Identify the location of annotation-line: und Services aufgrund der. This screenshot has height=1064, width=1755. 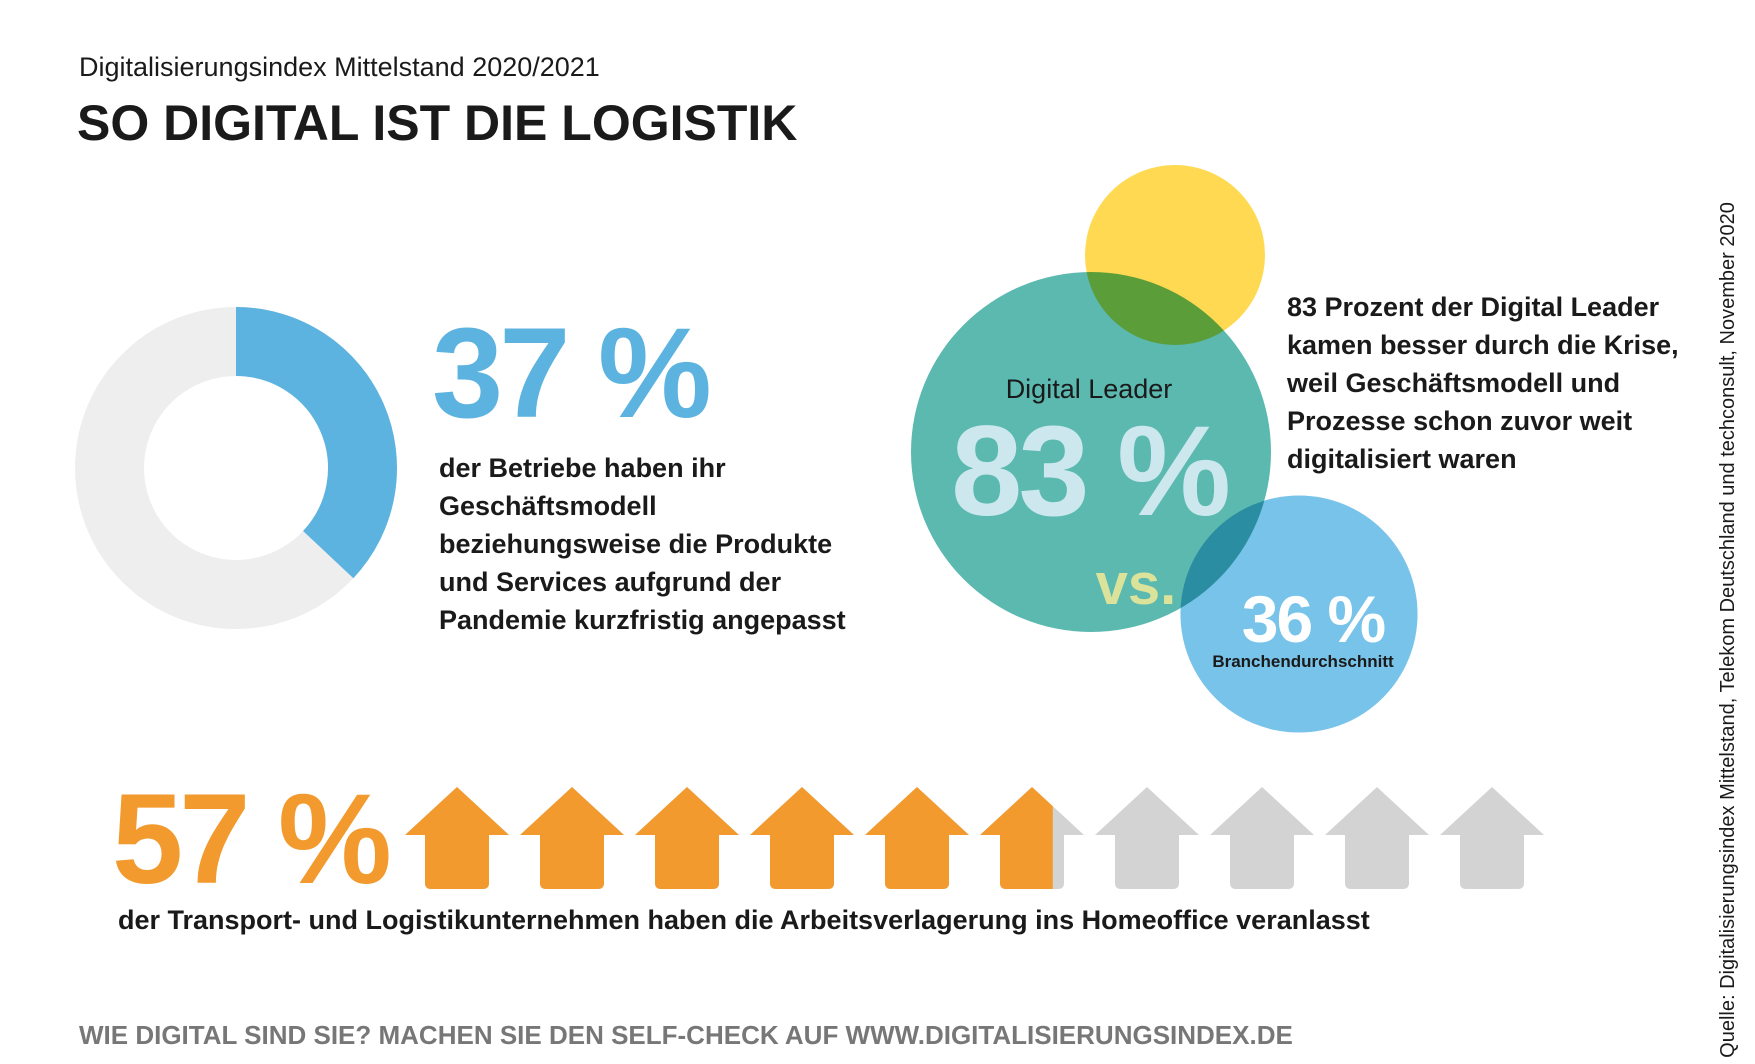
(610, 582).